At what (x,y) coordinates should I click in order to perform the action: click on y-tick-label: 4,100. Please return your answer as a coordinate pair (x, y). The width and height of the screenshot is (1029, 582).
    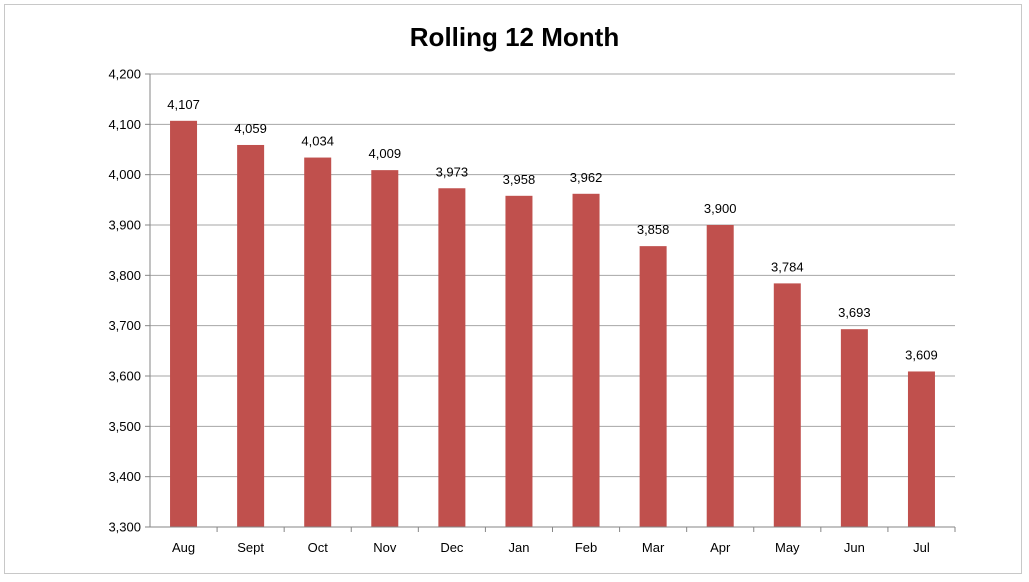
    Looking at the image, I should click on (124, 124).